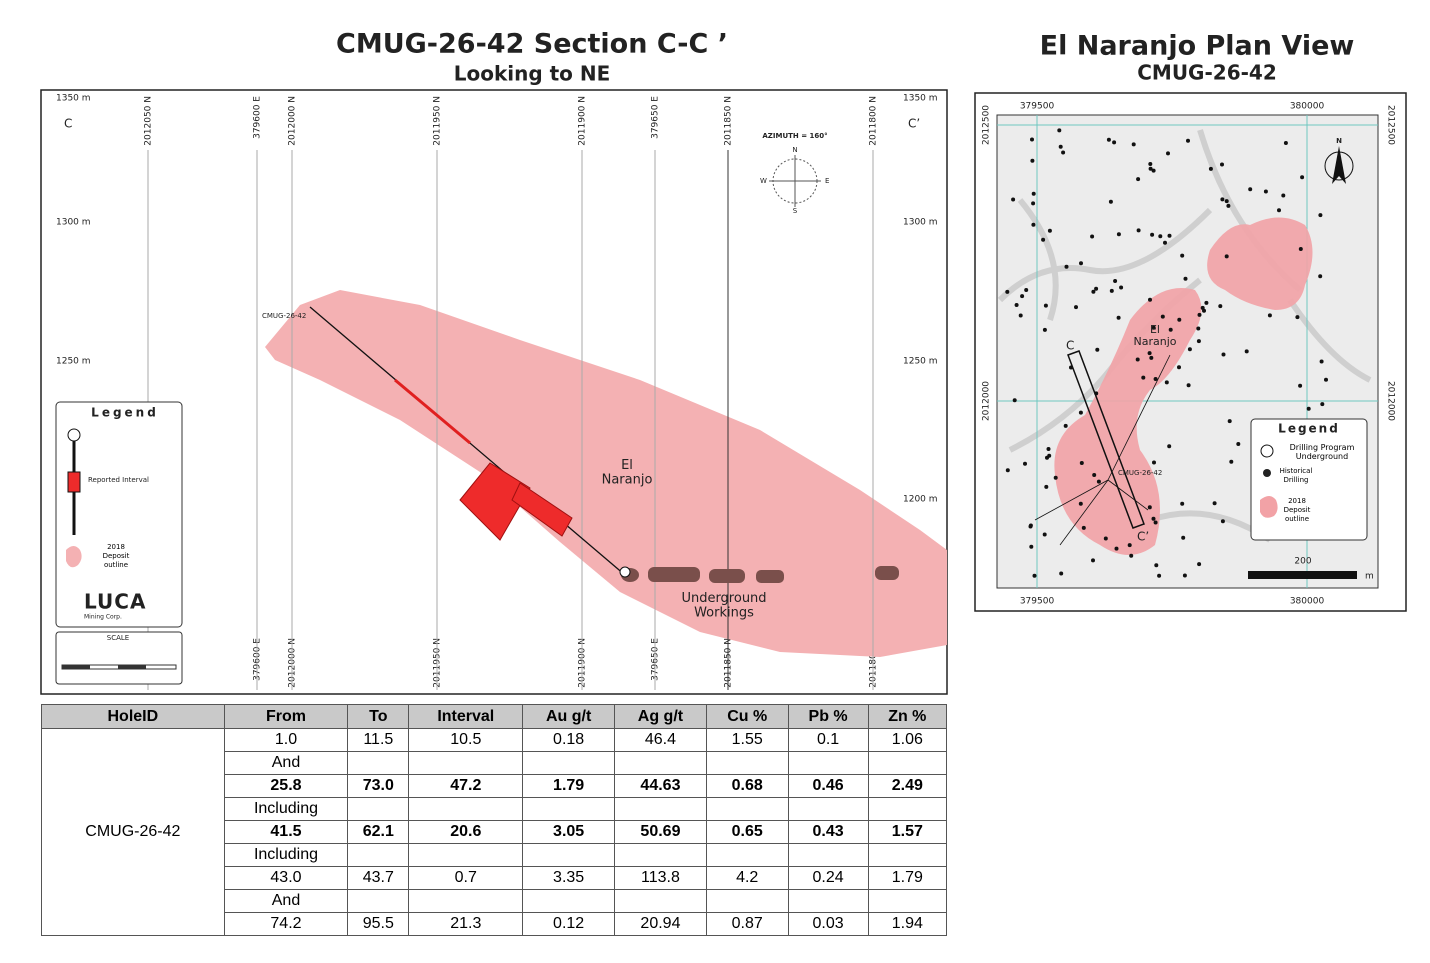 This screenshot has height=963, width=1430. Describe the element at coordinates (466, 878) in the screenshot. I see `table-cell: 0.7` at that location.